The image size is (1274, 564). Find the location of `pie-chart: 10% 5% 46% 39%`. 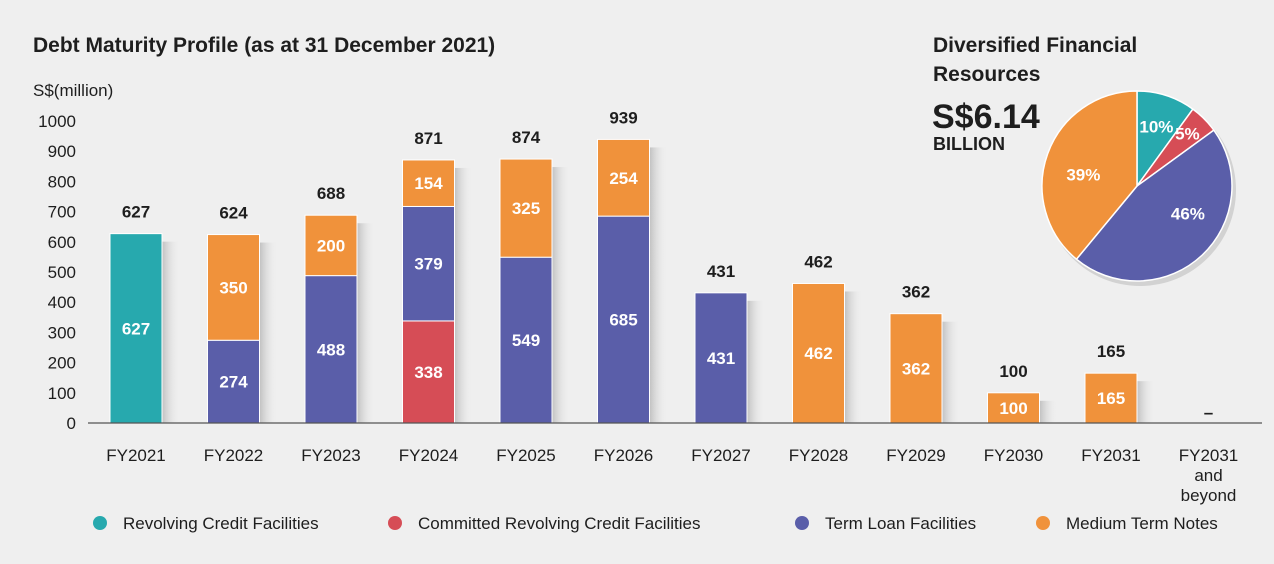

pie-chart: 10% 5% 46% 39% is located at coordinates (1138, 188).